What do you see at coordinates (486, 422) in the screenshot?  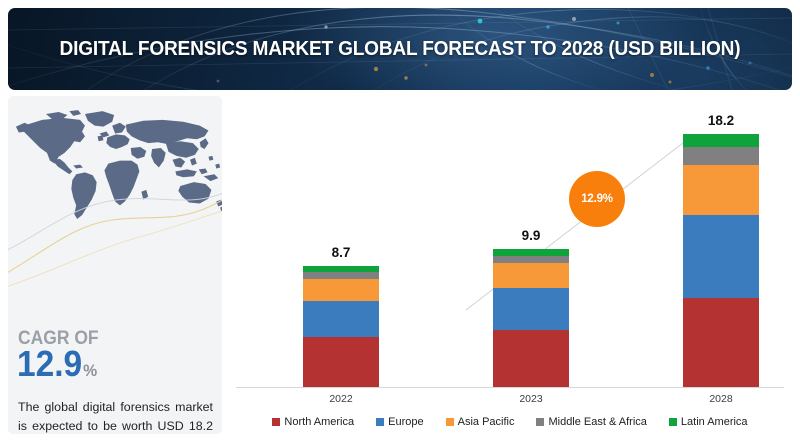 I see `legend-label: Asia Pacific` at bounding box center [486, 422].